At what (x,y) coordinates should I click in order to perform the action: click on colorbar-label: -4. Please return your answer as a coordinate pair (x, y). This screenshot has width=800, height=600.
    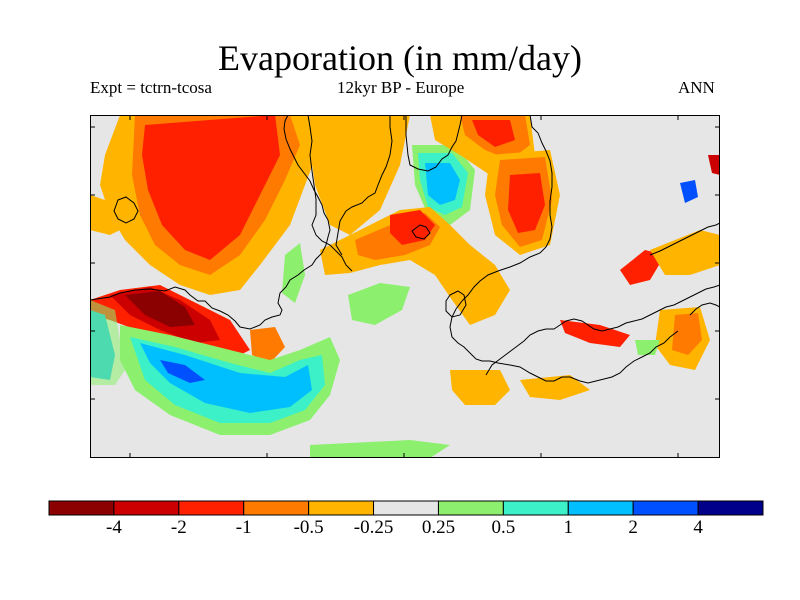
    Looking at the image, I should click on (113, 527).